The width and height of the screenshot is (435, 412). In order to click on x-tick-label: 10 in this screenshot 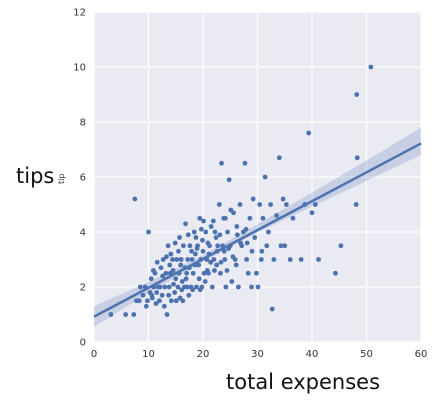, I will do `click(148, 354)`.